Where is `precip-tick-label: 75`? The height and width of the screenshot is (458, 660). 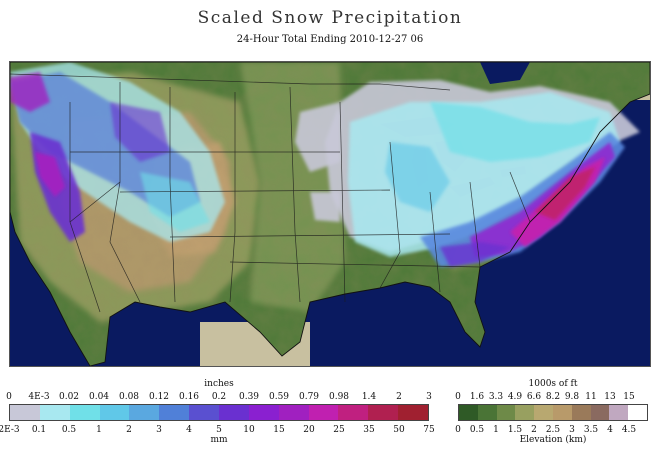 precip-tick-label: 75 is located at coordinates (429, 430).